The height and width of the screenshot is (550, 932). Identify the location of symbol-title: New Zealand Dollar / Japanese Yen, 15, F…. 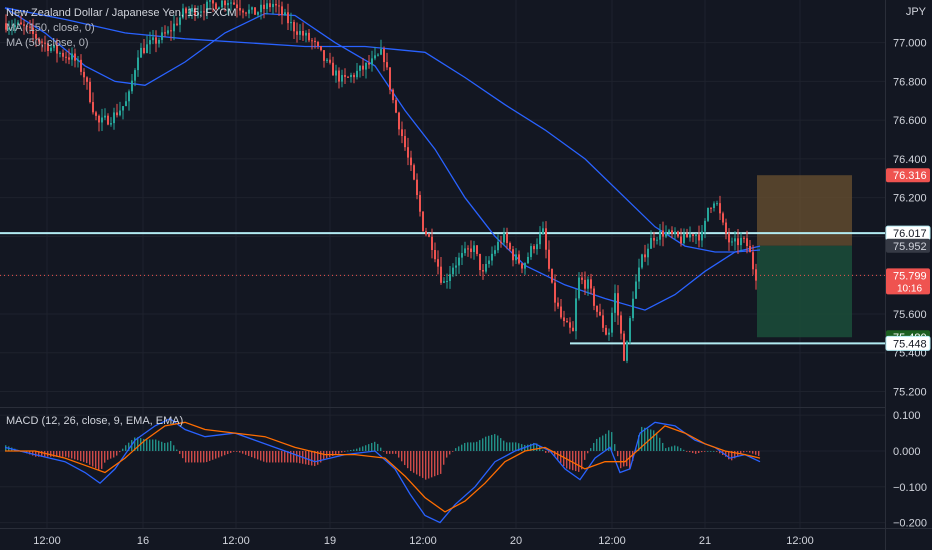
(121, 13).